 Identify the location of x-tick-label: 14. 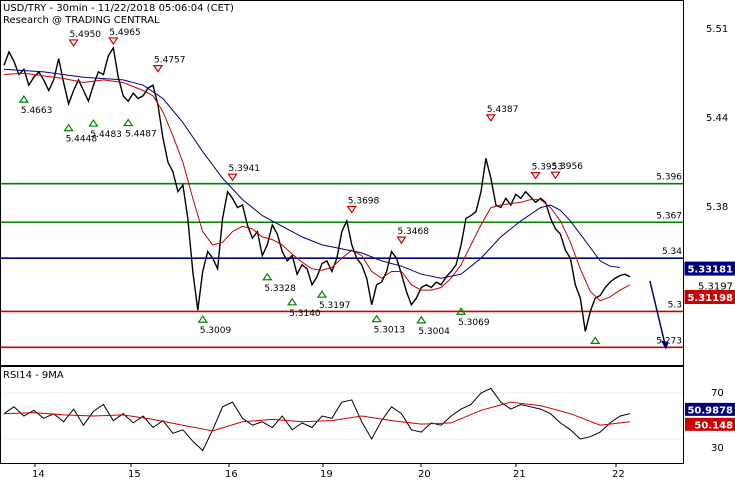
(38, 474).